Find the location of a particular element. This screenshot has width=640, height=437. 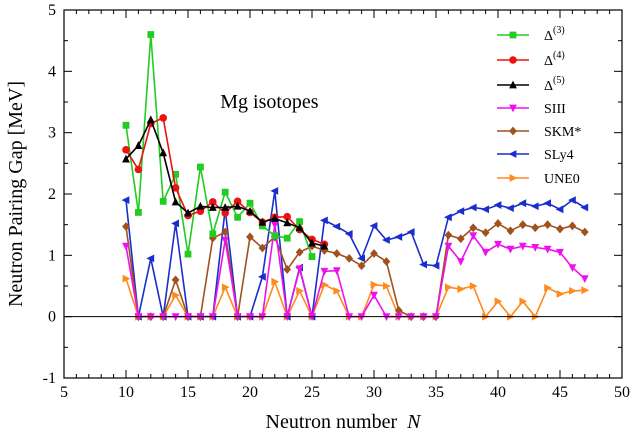

legend-label-sup: (3) is located at coordinates (559, 30).